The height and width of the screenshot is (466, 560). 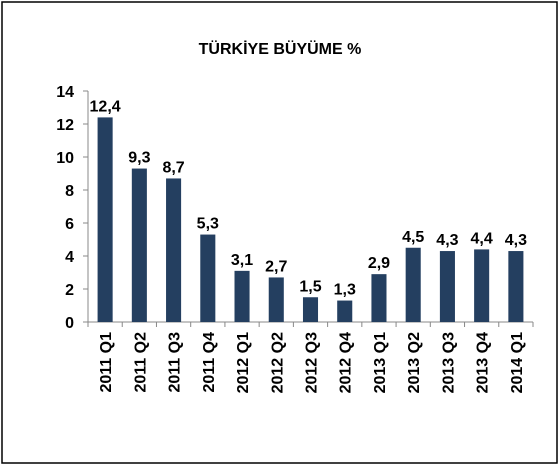 I want to click on value-label: 5,3, so click(x=208, y=224).